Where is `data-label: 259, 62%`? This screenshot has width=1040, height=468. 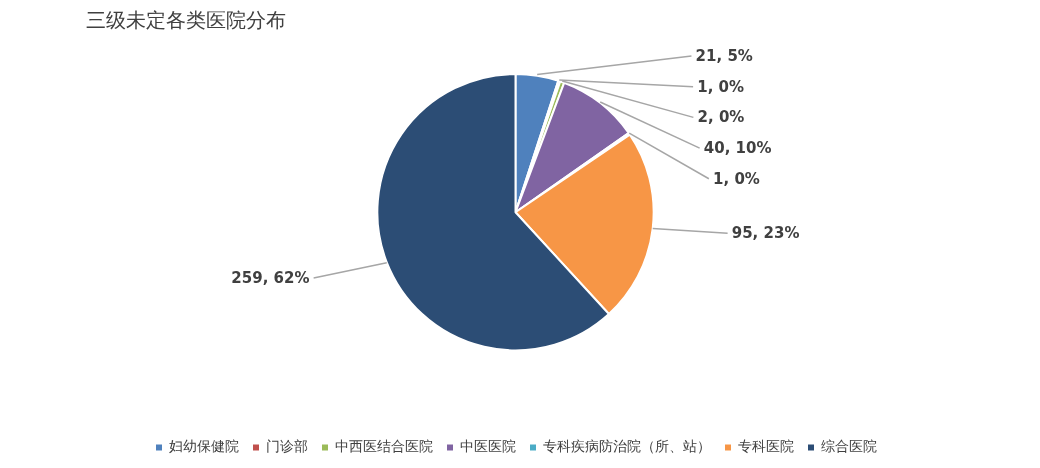 data-label: 259, 62% is located at coordinates (270, 278).